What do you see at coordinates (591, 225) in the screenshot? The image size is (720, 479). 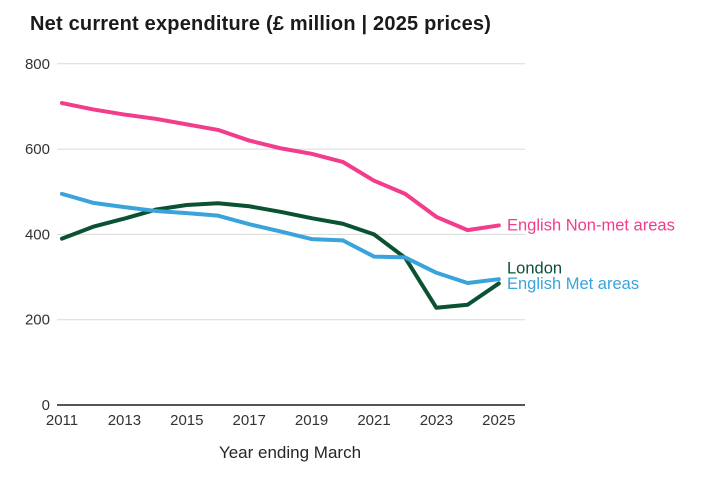 I see `series-end-label-english-non-met-areas: English Non-met areas` at bounding box center [591, 225].